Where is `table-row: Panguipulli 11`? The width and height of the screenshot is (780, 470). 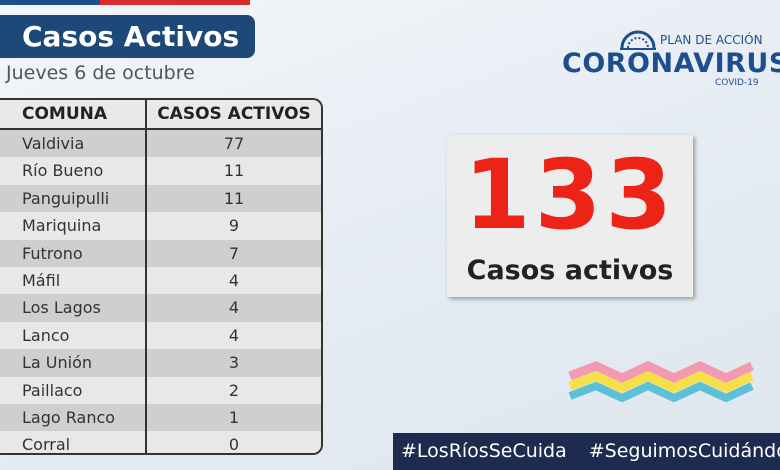
table-row: Panguipulli 11 is located at coordinates (160, 198).